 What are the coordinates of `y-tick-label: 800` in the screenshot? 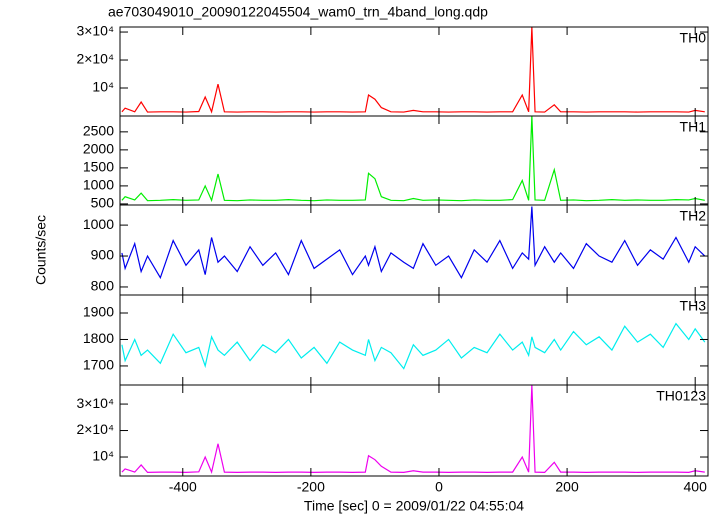 It's located at (103, 286).